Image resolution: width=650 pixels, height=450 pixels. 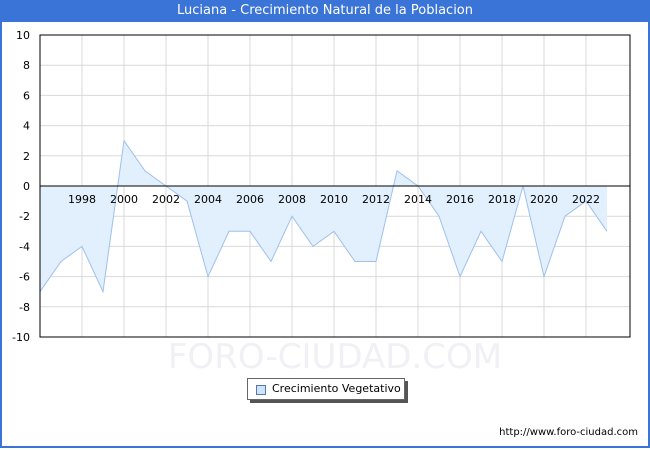 What do you see at coordinates (26, 126) in the screenshot?
I see `y-tick-label: 4` at bounding box center [26, 126].